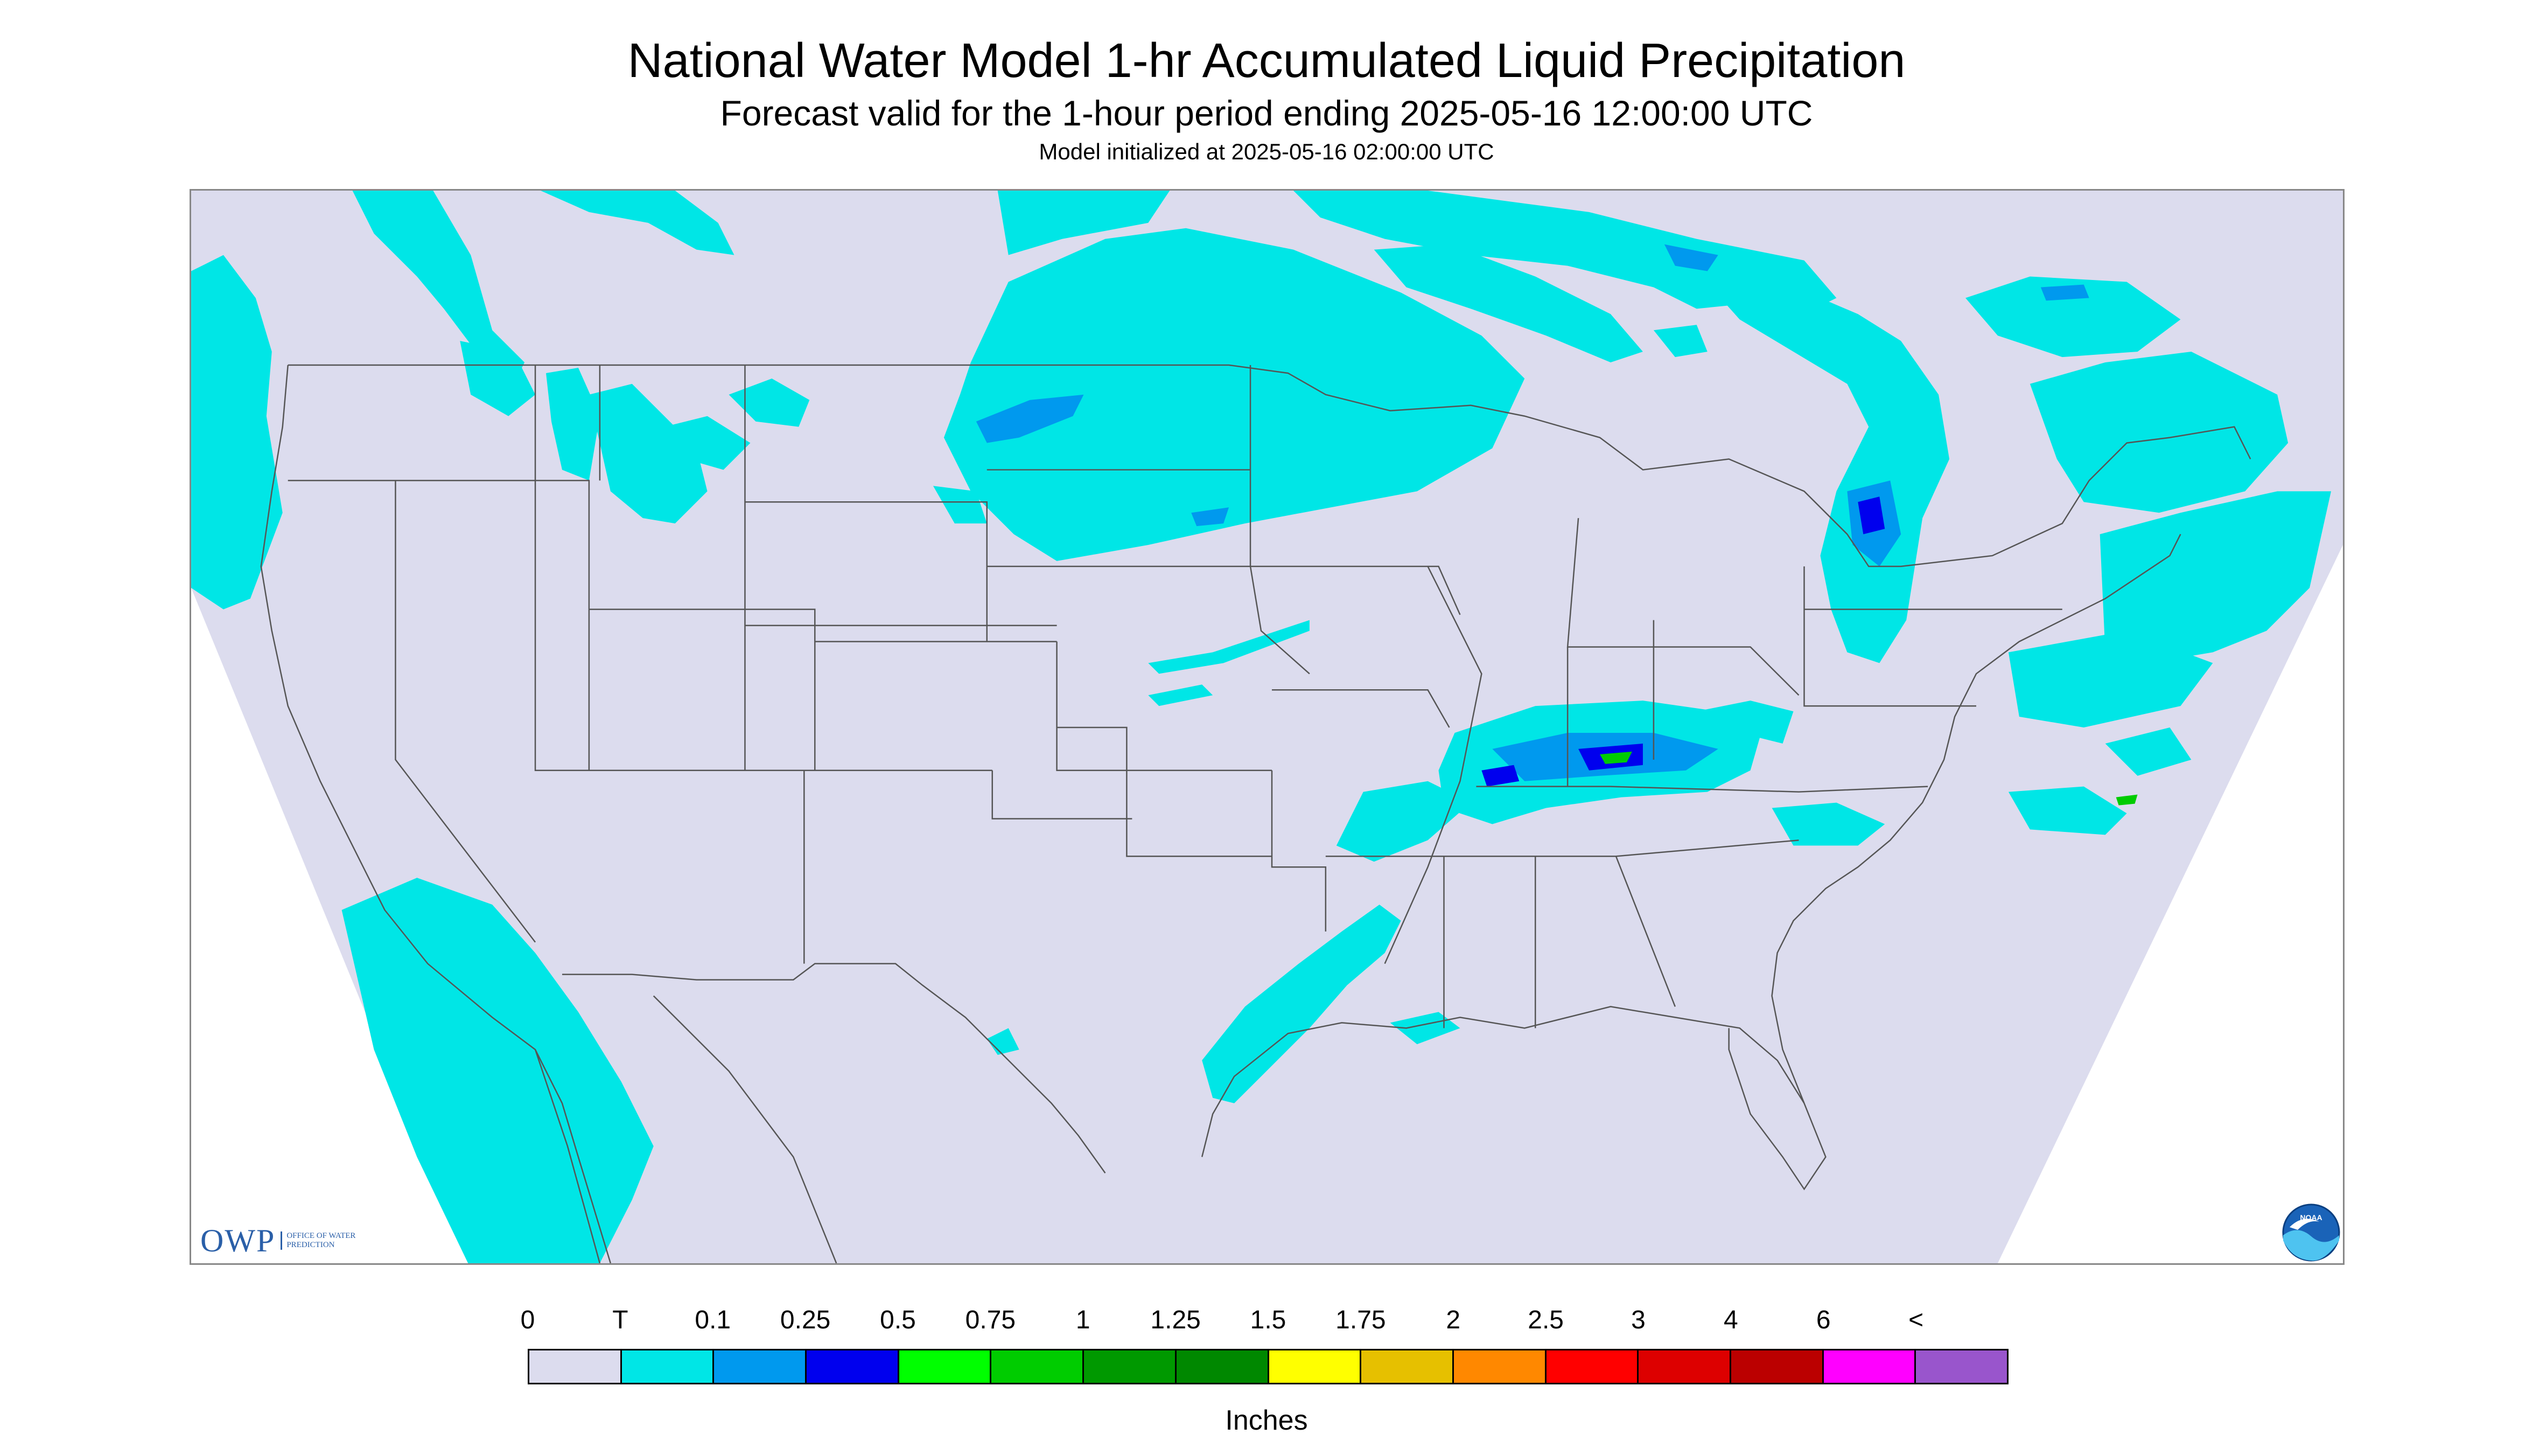 This screenshot has width=2533, height=1456. Describe the element at coordinates (322, 1240) in the screenshot. I see `owp-logo-text: OFFICE OF WATER PREDICTION` at that location.